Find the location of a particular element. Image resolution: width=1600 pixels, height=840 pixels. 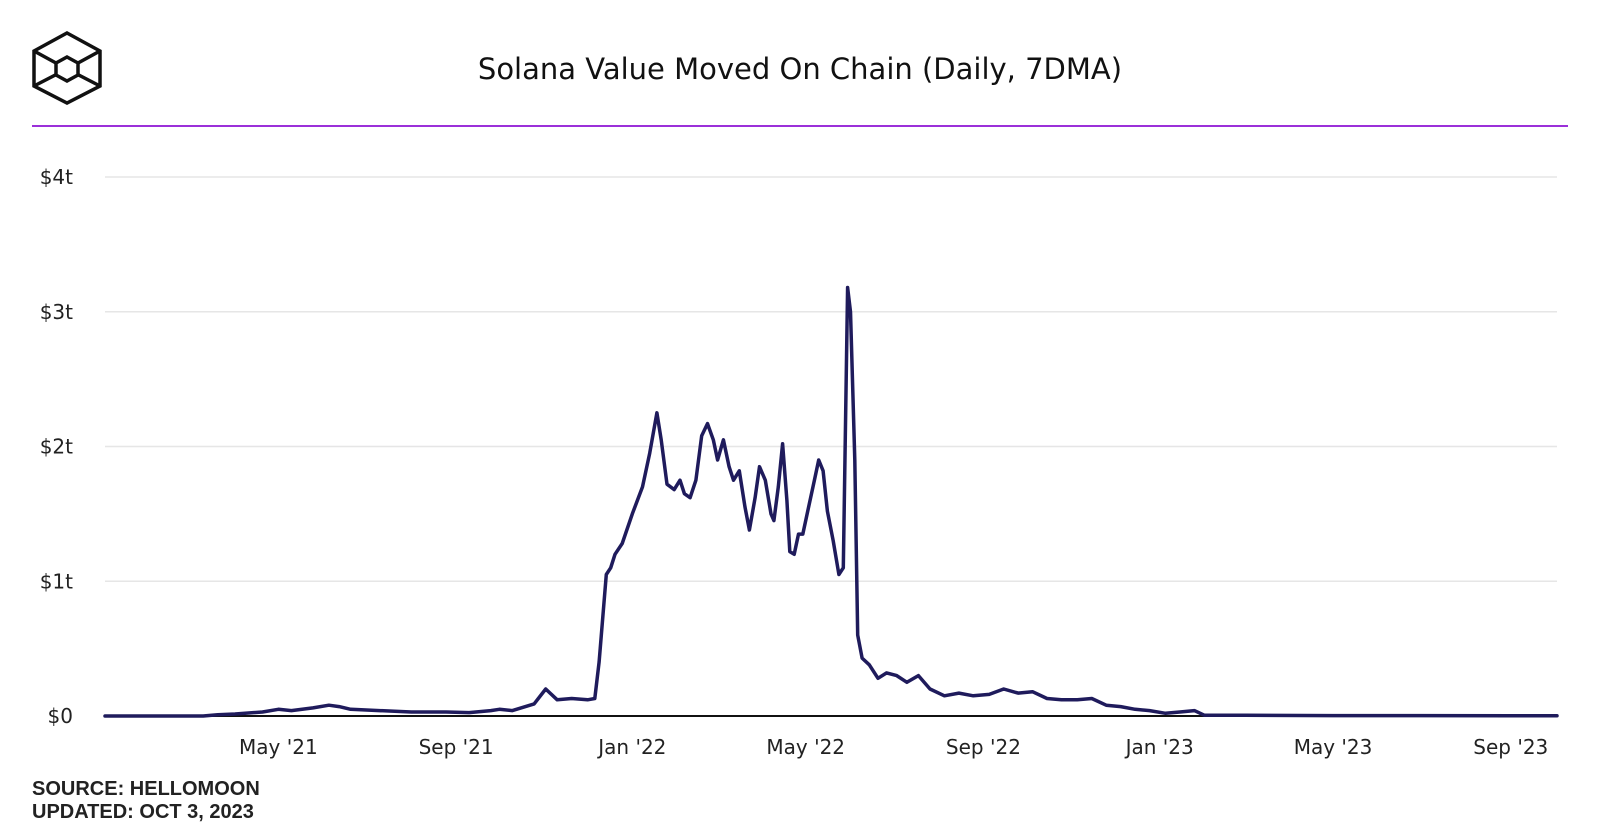

the-block-cube-logo-icon is located at coordinates (67, 68).